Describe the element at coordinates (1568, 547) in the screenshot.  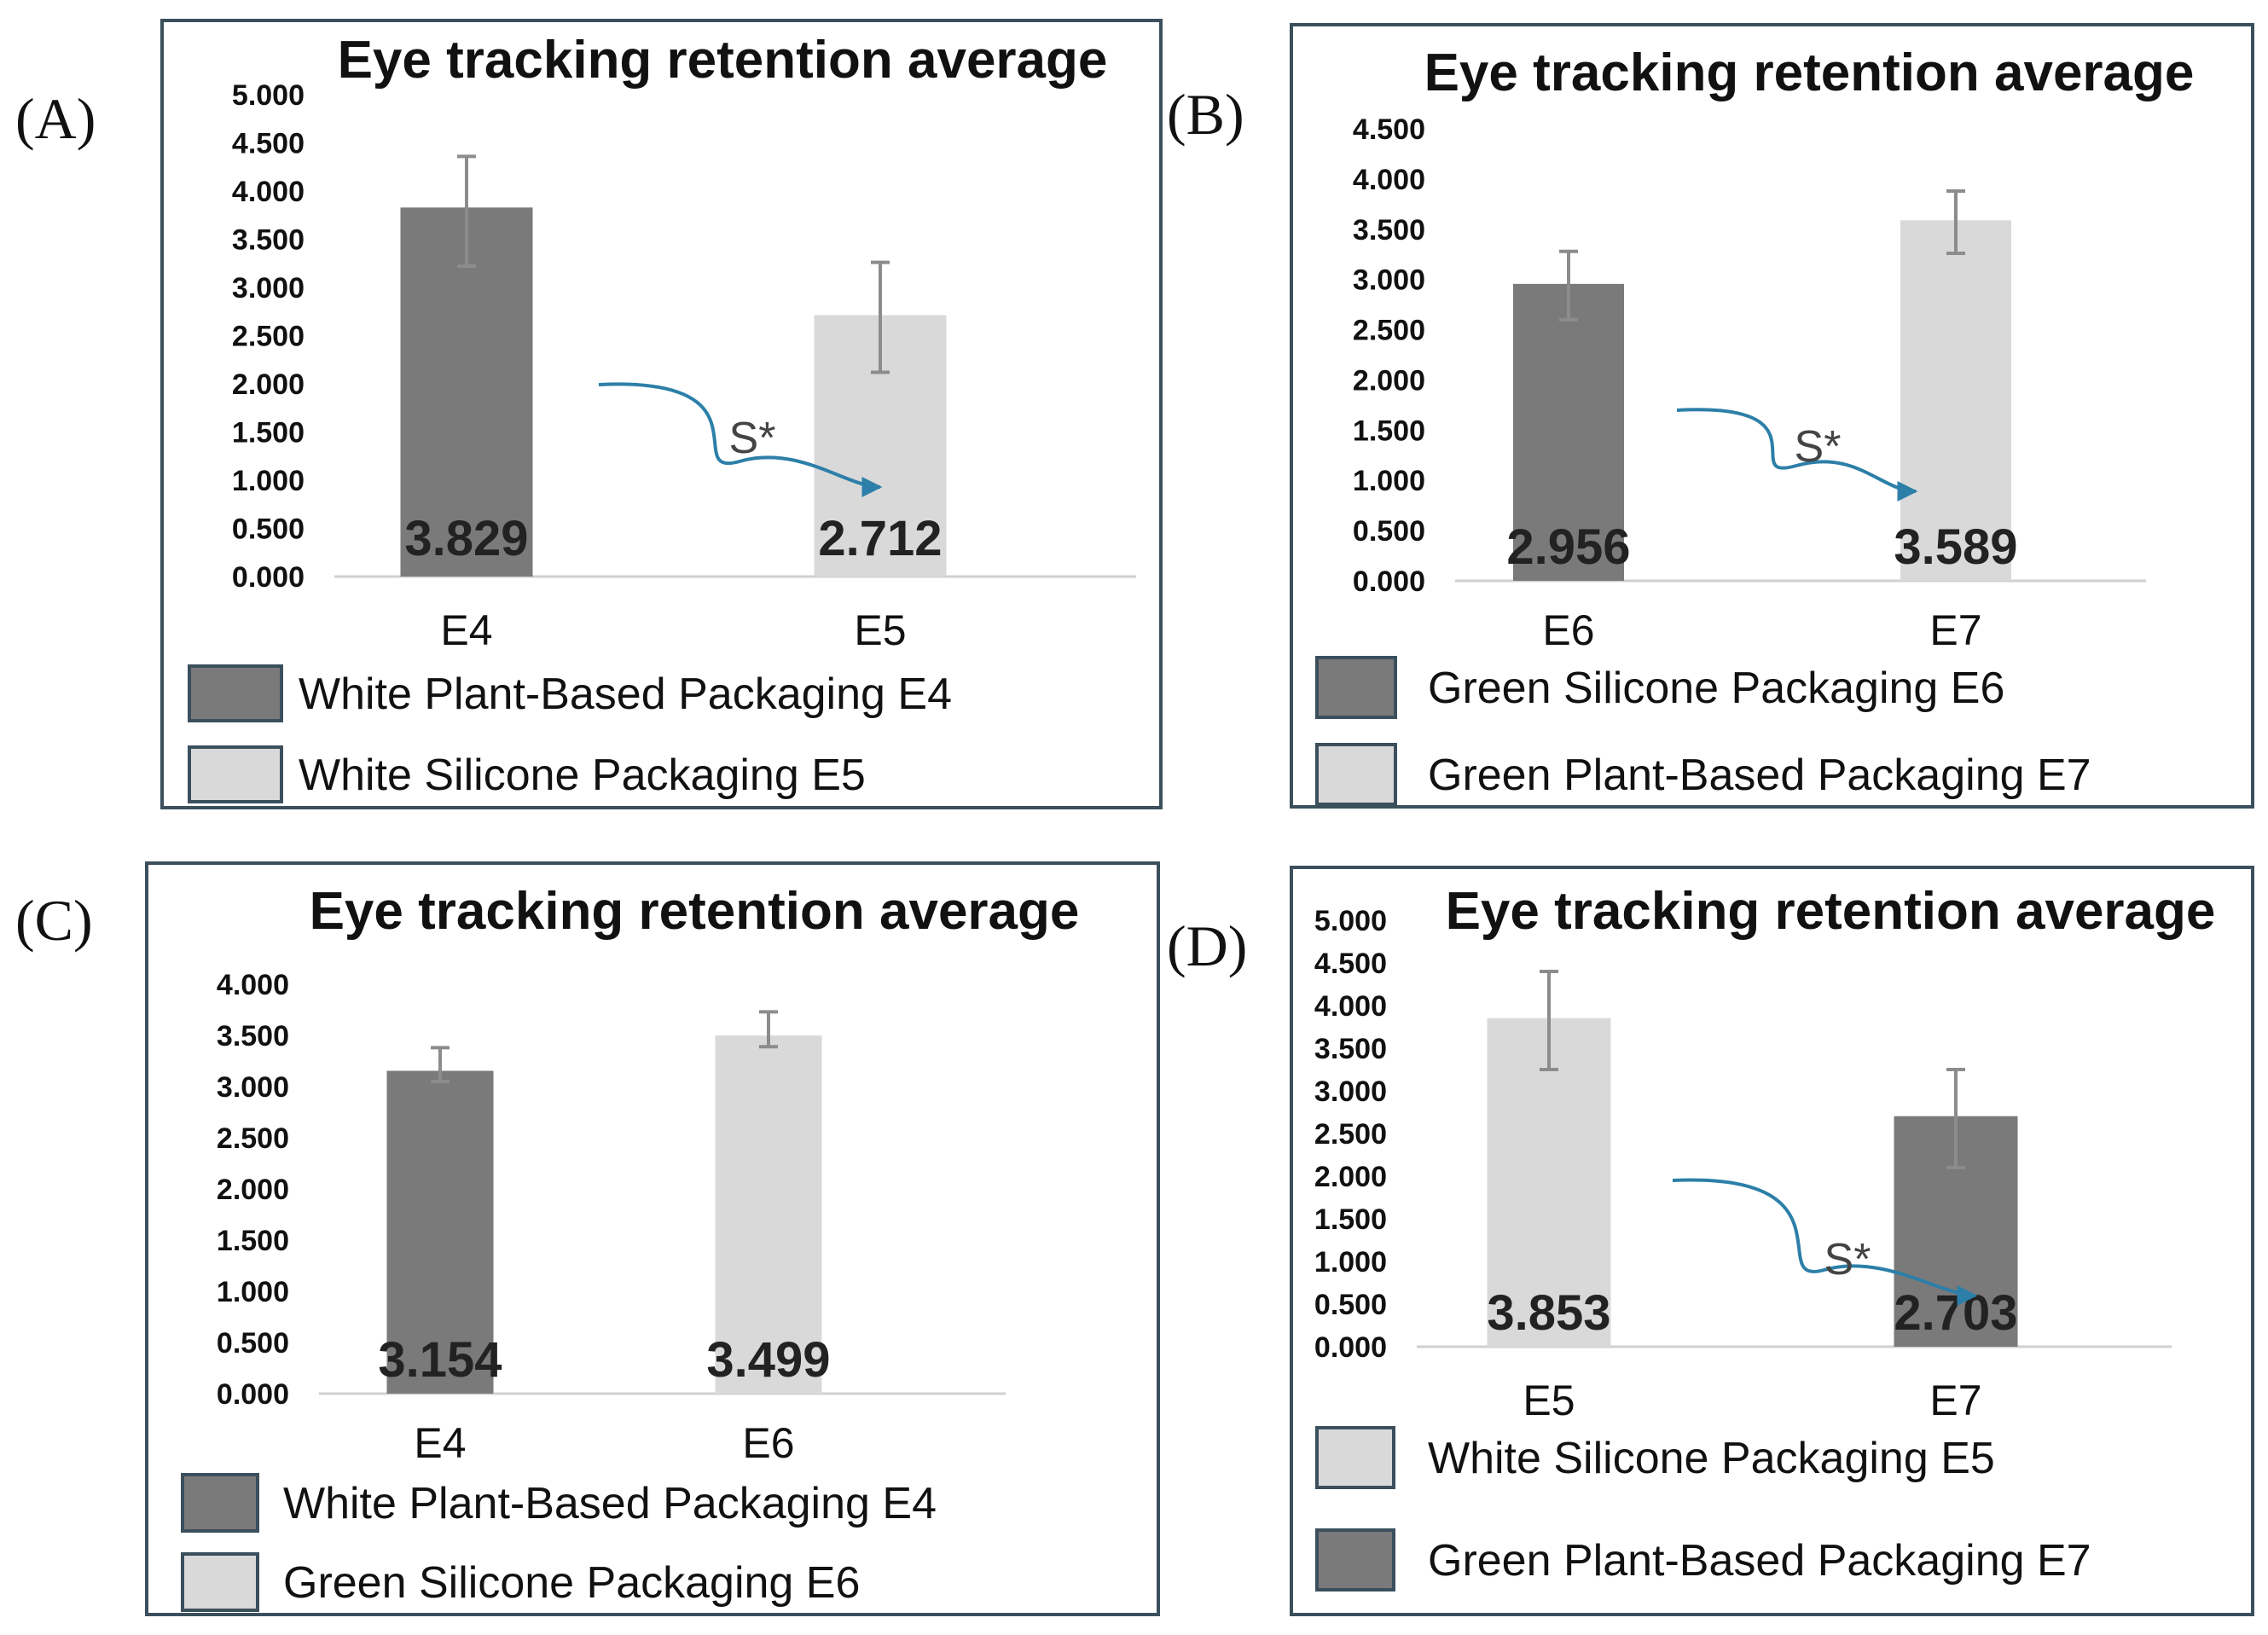
I see `value-label-e6: 2.956` at that location.